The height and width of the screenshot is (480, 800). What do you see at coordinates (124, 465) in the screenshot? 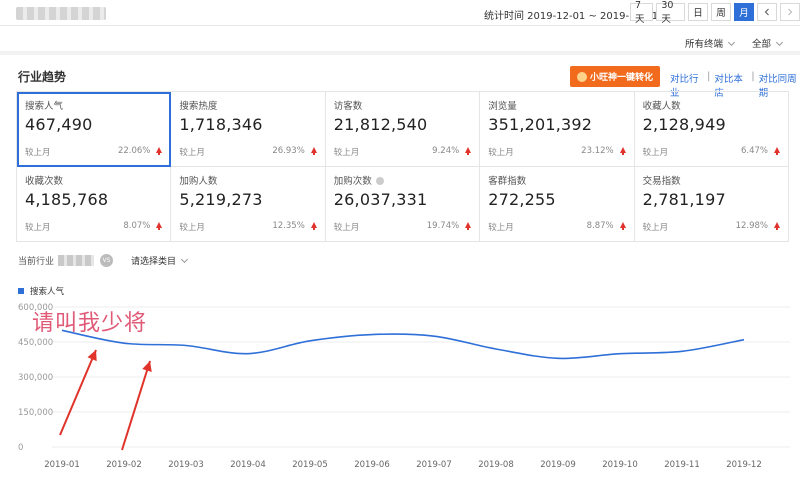
I see `x-tick-label: 2019-02` at bounding box center [124, 465].